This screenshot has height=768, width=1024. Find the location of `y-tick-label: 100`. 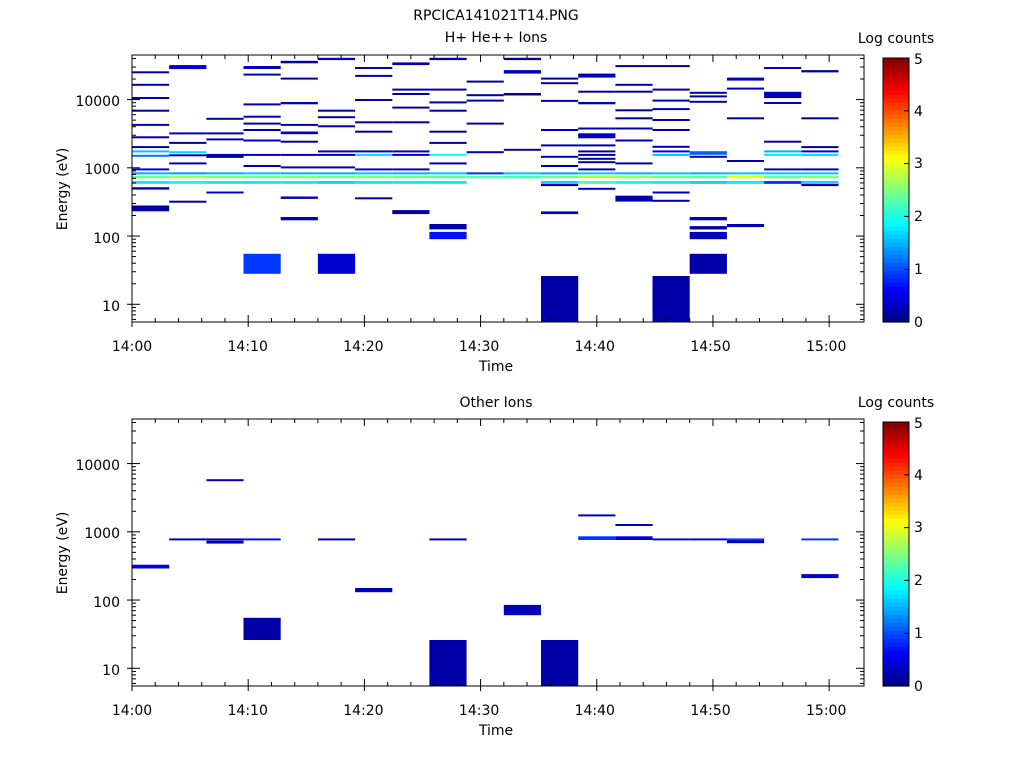

y-tick-label: 100 is located at coordinates (106, 239).